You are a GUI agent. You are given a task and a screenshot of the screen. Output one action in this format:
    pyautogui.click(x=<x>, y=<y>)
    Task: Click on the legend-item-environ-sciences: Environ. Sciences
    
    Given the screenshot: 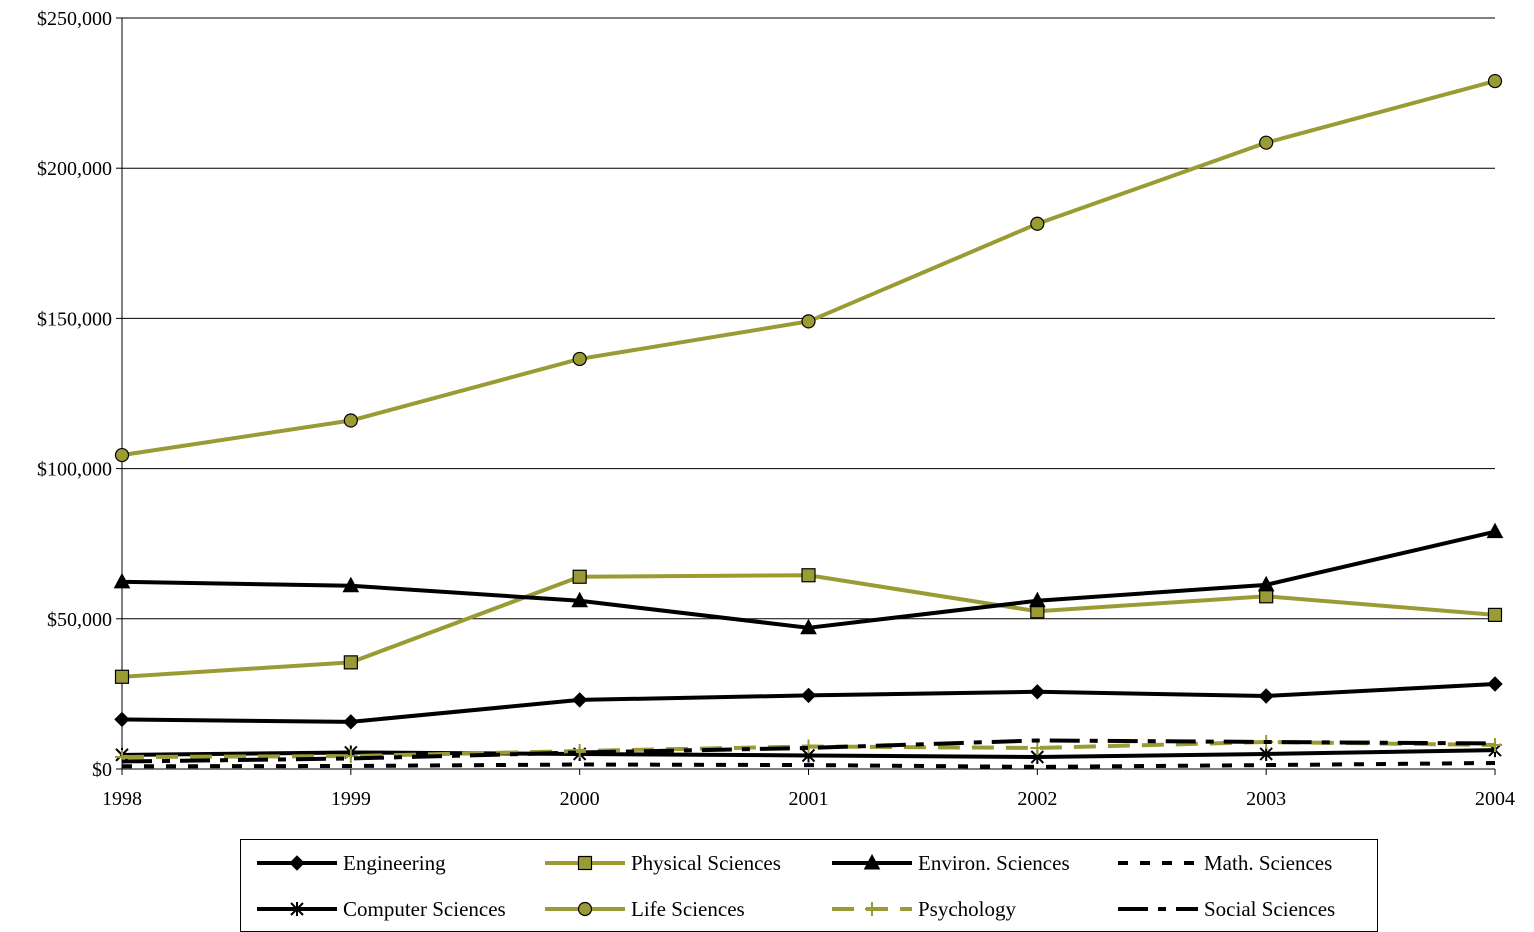 What is the action you would take?
    pyautogui.click(x=951, y=863)
    